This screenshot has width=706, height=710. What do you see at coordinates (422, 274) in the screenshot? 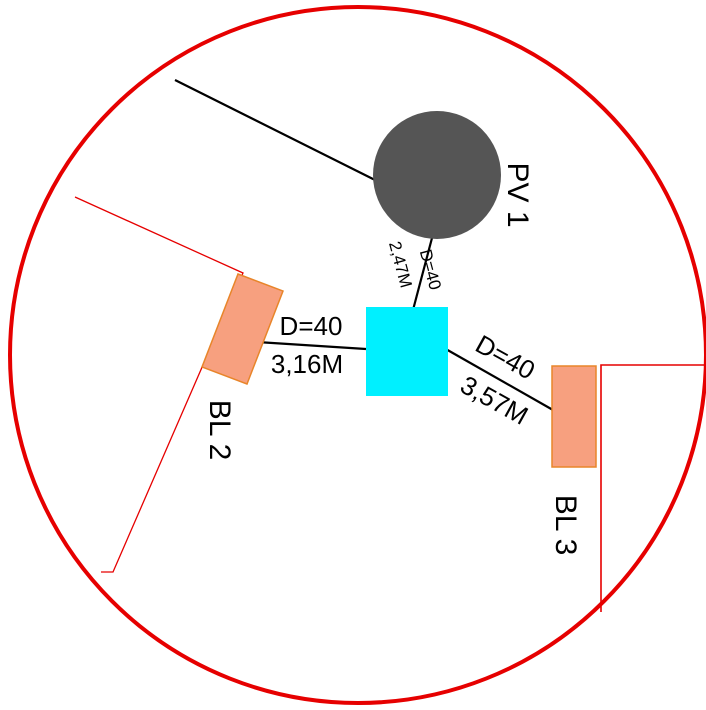
I see `pipe-line-pv1` at bounding box center [422, 274].